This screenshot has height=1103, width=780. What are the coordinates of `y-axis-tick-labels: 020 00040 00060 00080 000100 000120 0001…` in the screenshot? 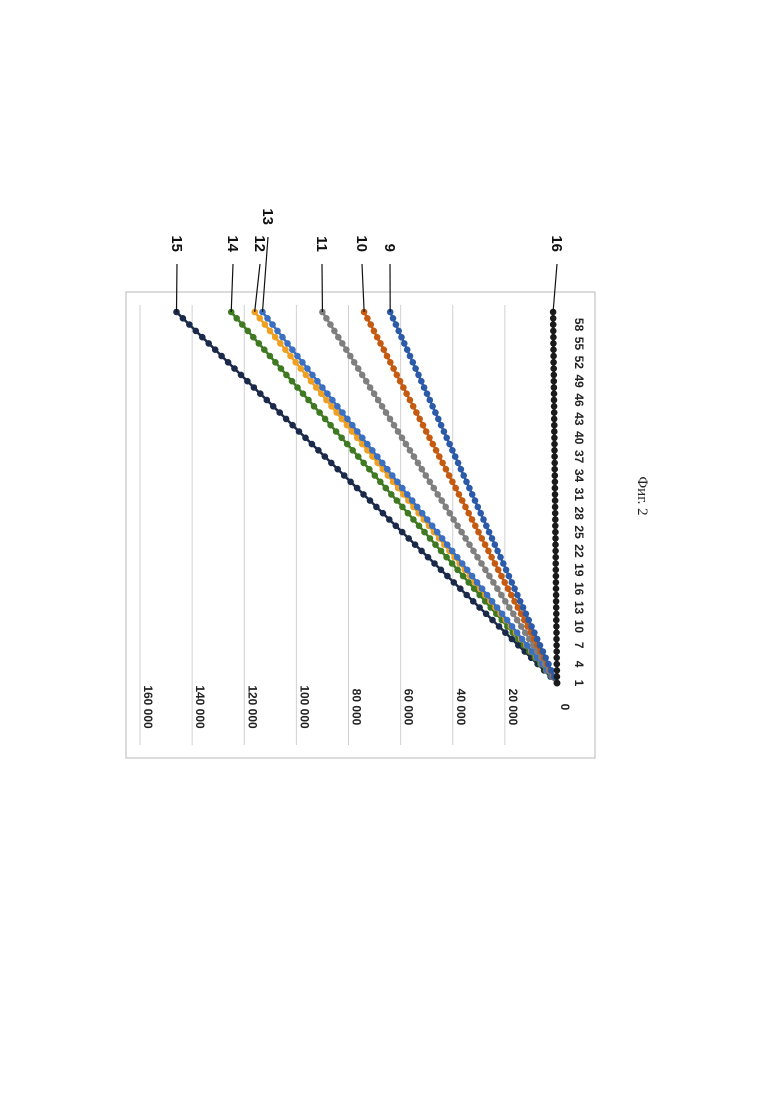 It's located at (356, 707).